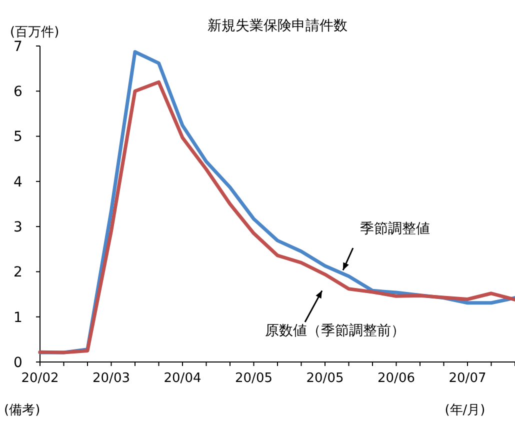  Describe the element at coordinates (18, 272) in the screenshot. I see `y-tick-label: 2` at that location.